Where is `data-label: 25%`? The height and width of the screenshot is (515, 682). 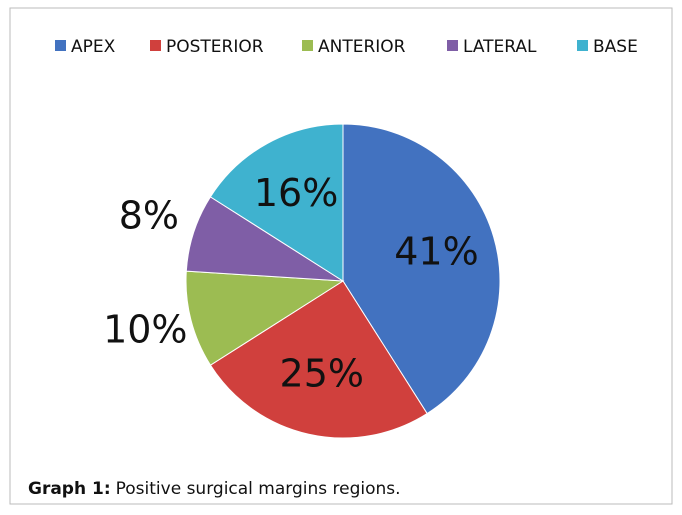
data-label: 25% is located at coordinates (322, 373).